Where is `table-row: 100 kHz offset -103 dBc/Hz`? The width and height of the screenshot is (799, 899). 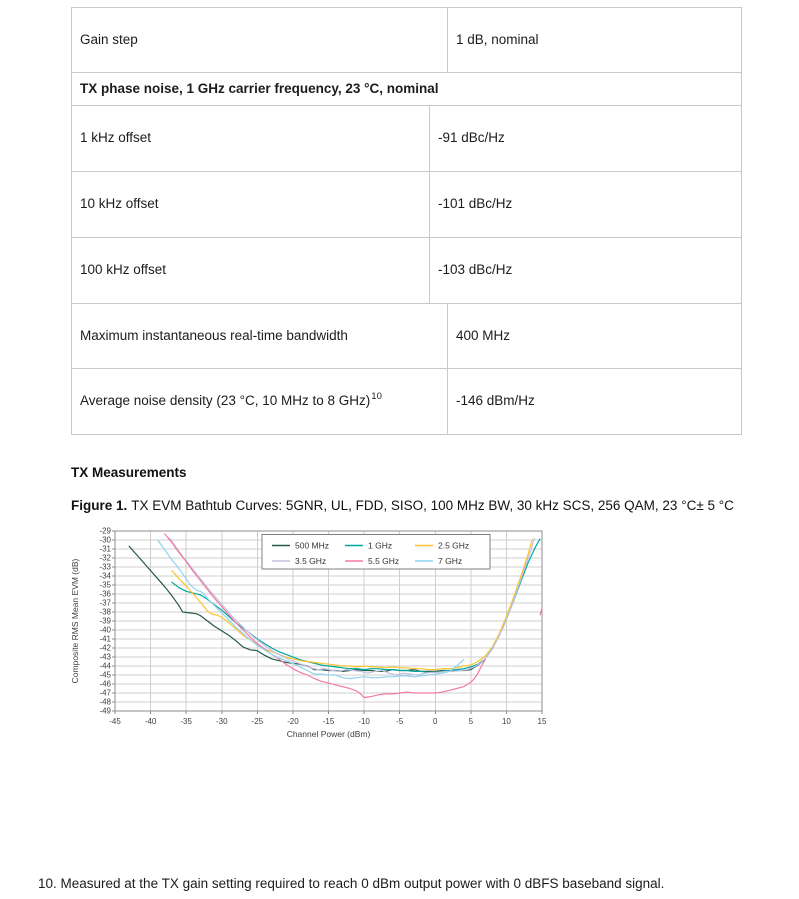 table-row: 100 kHz offset -103 dBc/Hz is located at coordinates (406, 271).